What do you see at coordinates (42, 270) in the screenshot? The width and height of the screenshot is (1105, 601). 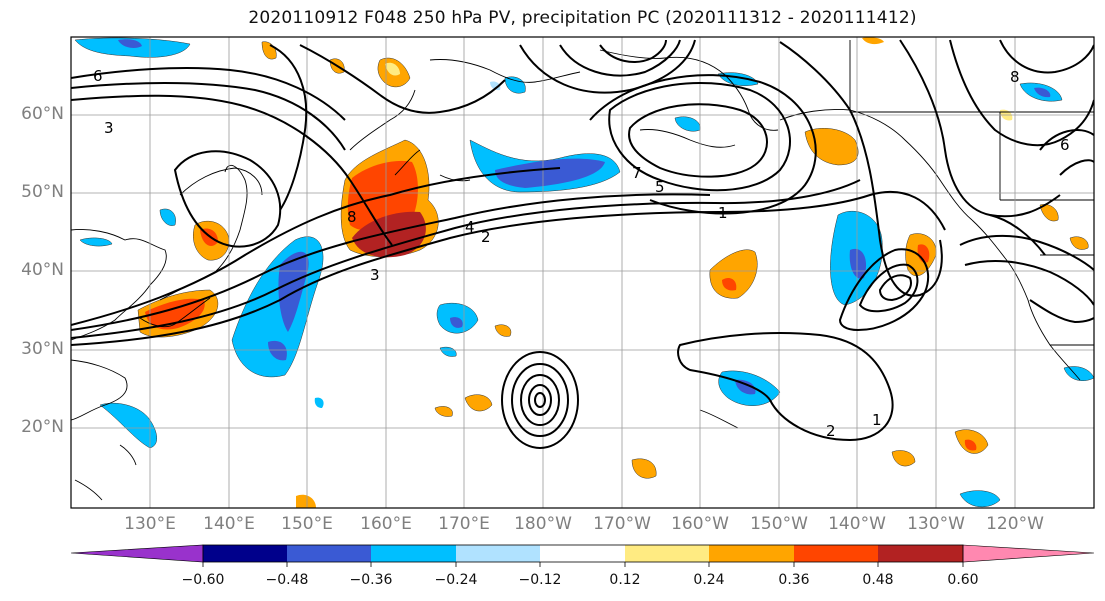 I see `lat-label: 40°N` at bounding box center [42, 270].